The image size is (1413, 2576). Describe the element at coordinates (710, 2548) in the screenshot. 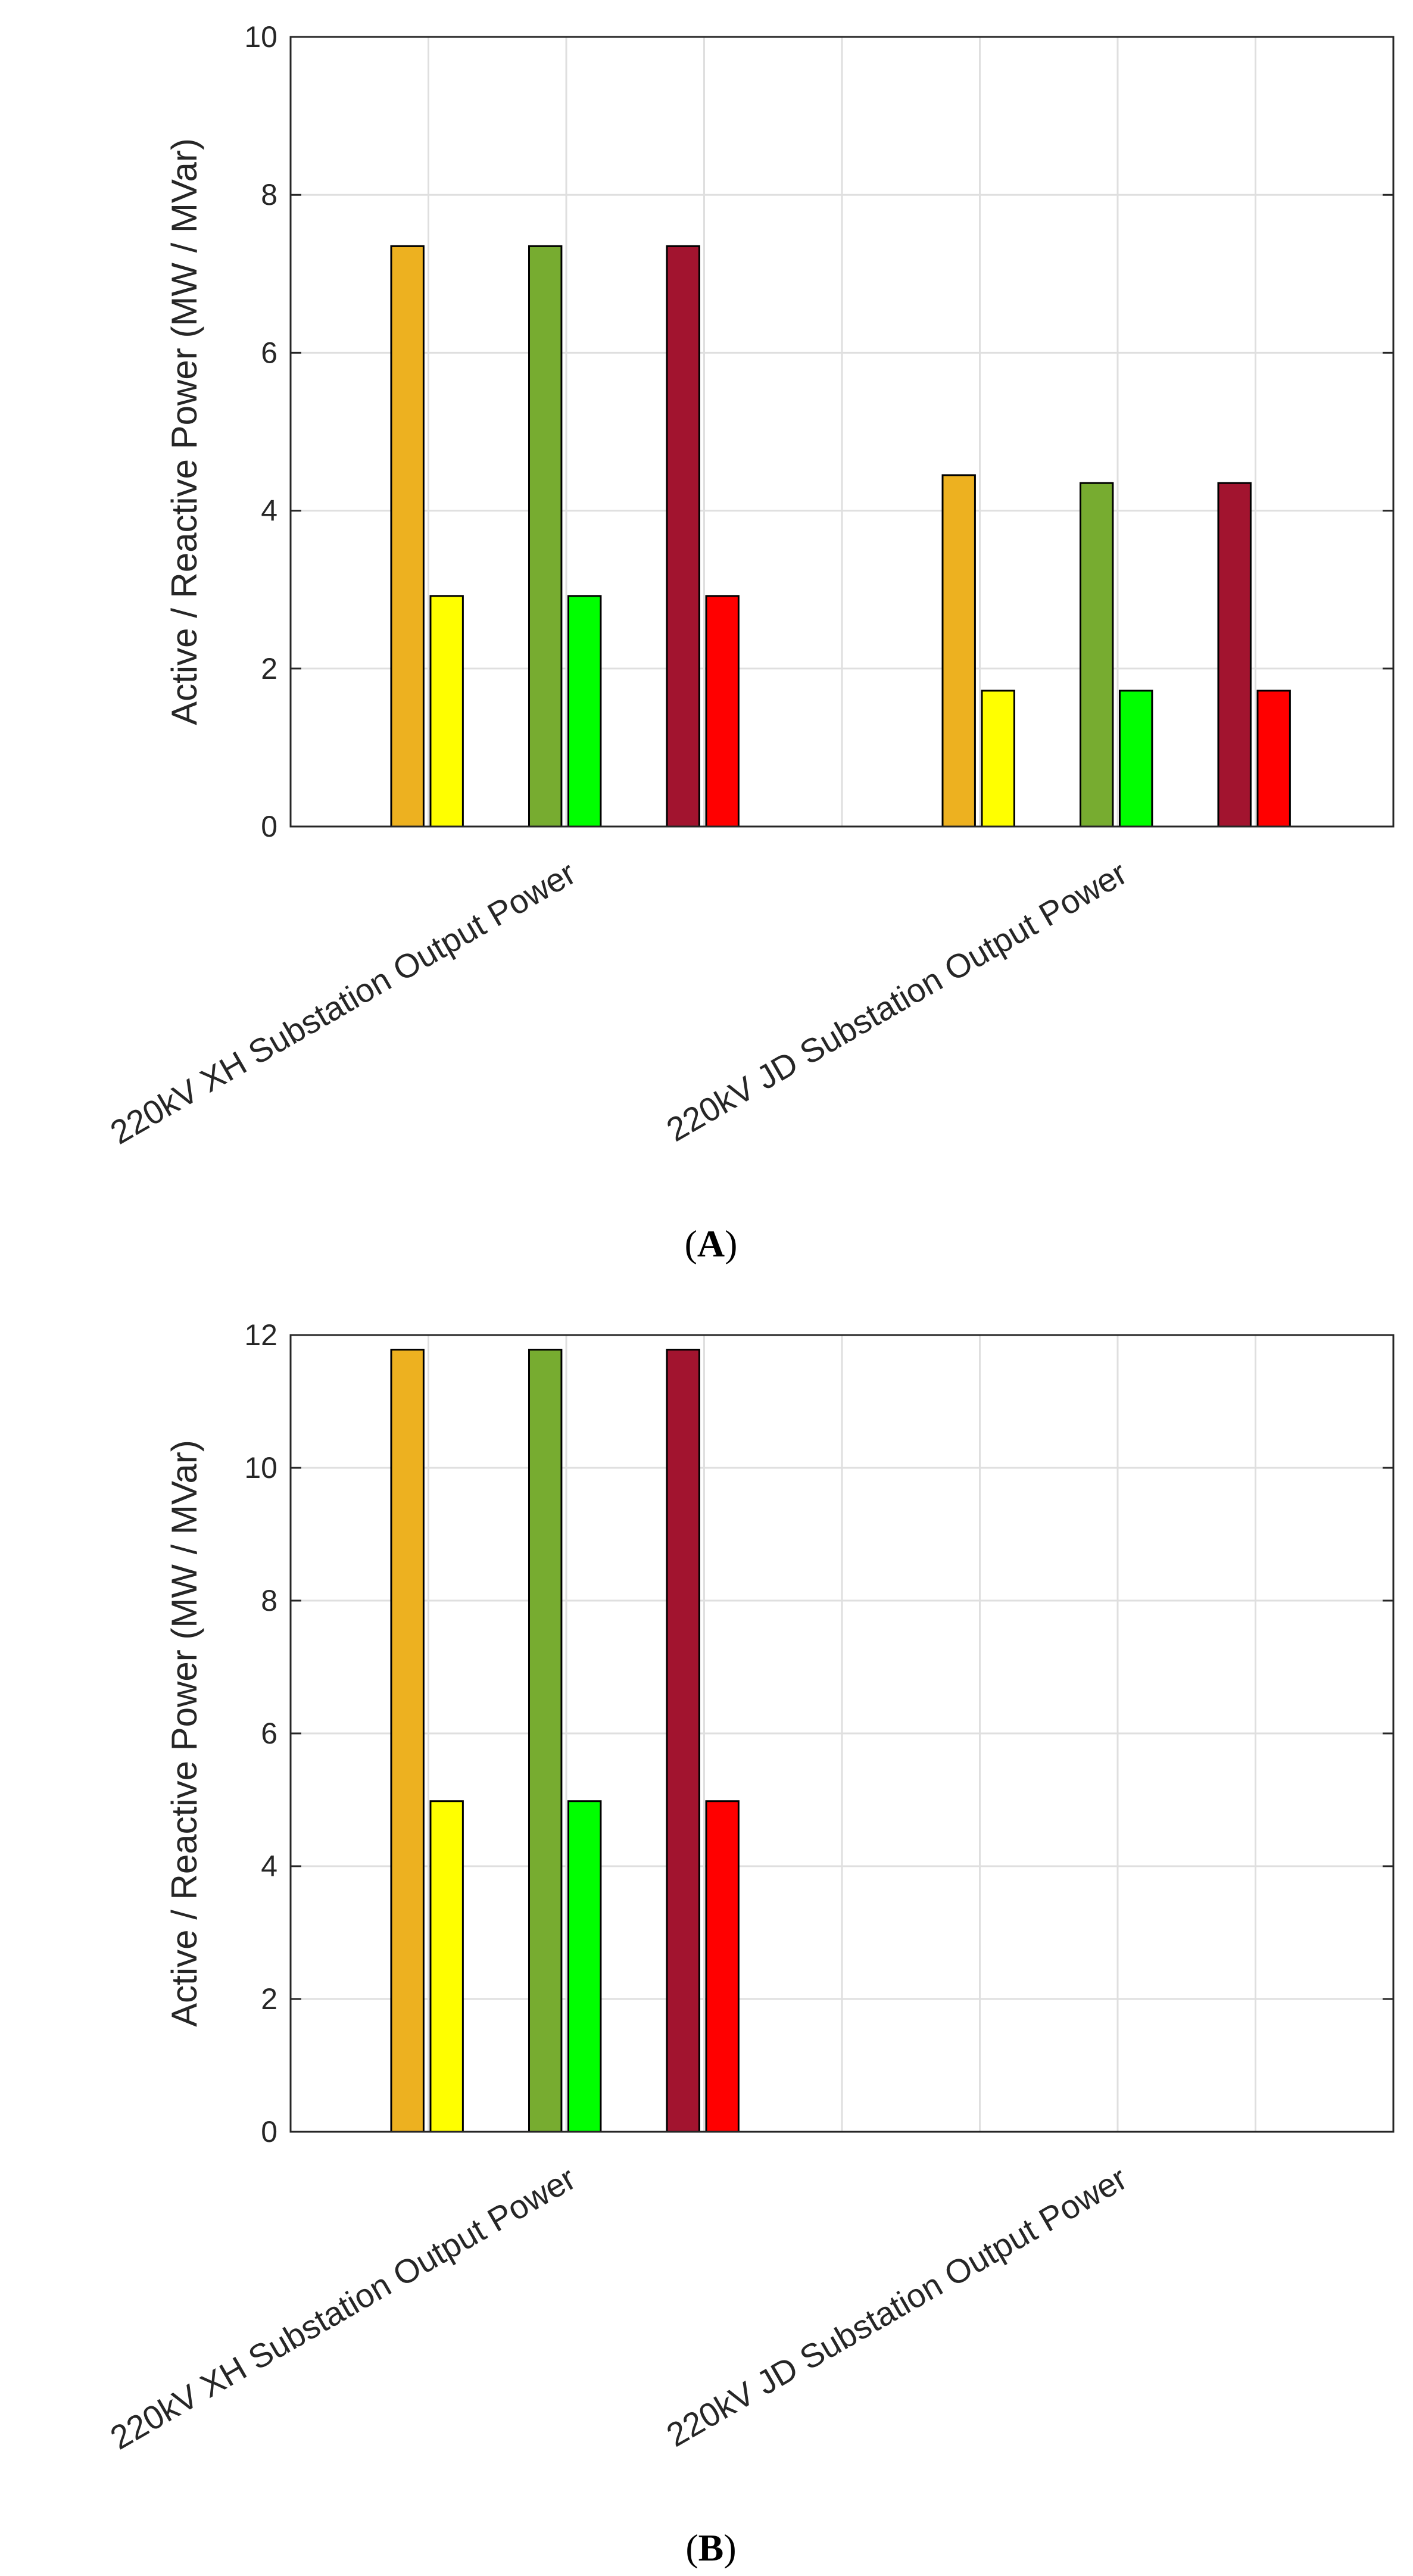

I see `caption-b: (B)` at that location.